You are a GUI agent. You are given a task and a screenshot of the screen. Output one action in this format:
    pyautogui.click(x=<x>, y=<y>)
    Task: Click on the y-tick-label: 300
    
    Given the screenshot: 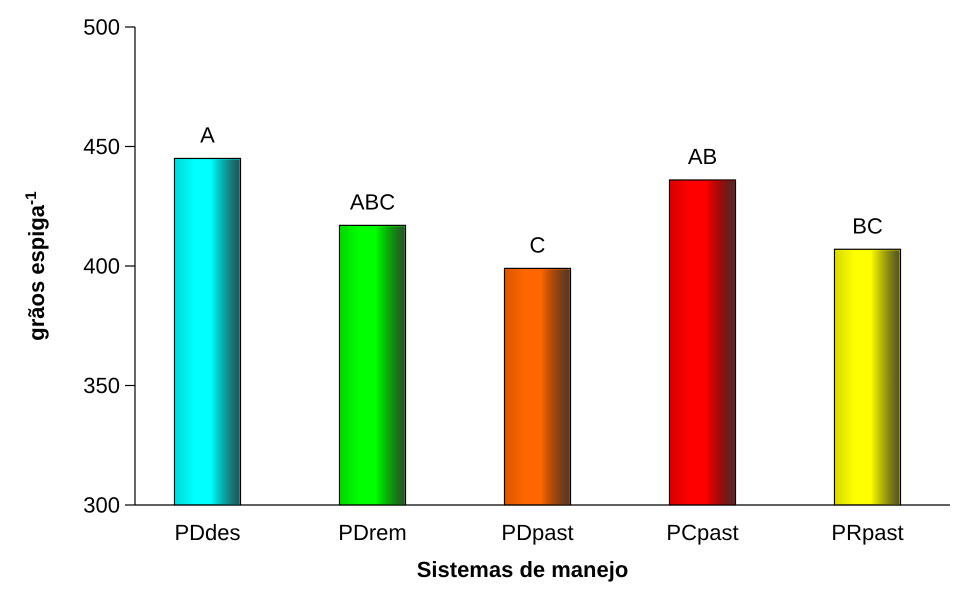 What is the action you would take?
    pyautogui.click(x=101, y=505)
    